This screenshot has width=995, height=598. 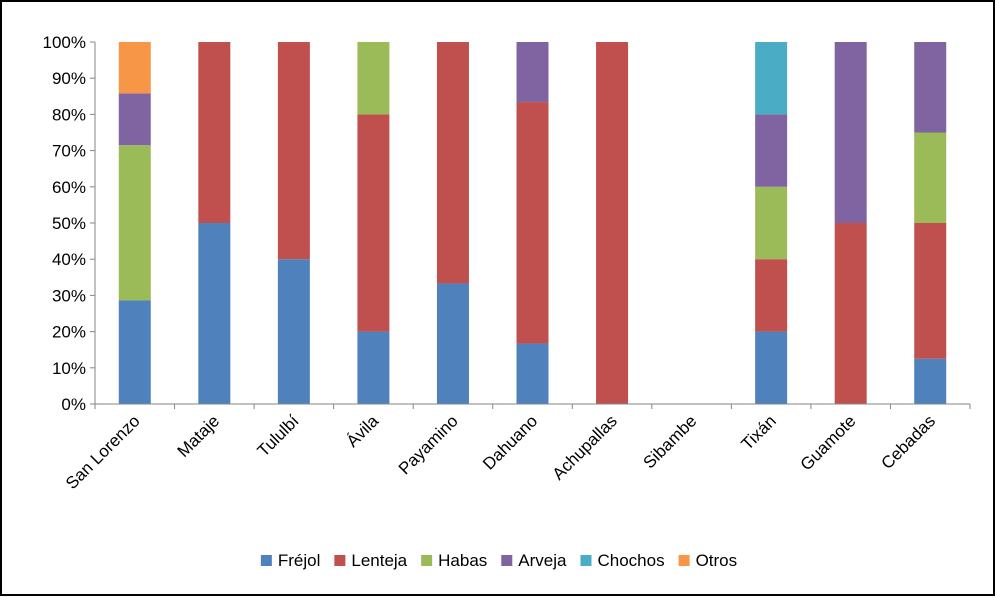 What do you see at coordinates (585, 447) in the screenshot?
I see `x-tick-label: Achupallas` at bounding box center [585, 447].